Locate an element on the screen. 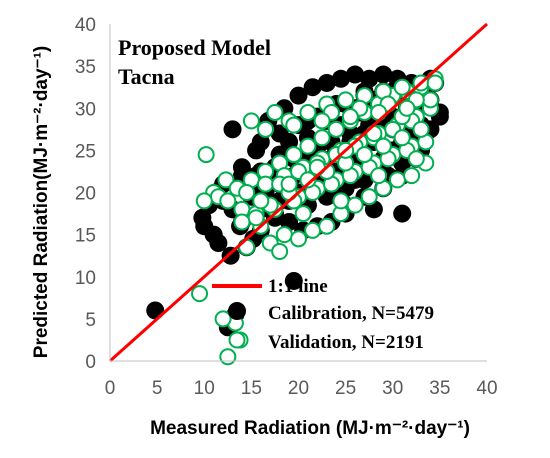  x-axis-title: Measured Radiation (MJ·m⁻²·day⁻¹) is located at coordinates (310, 428).